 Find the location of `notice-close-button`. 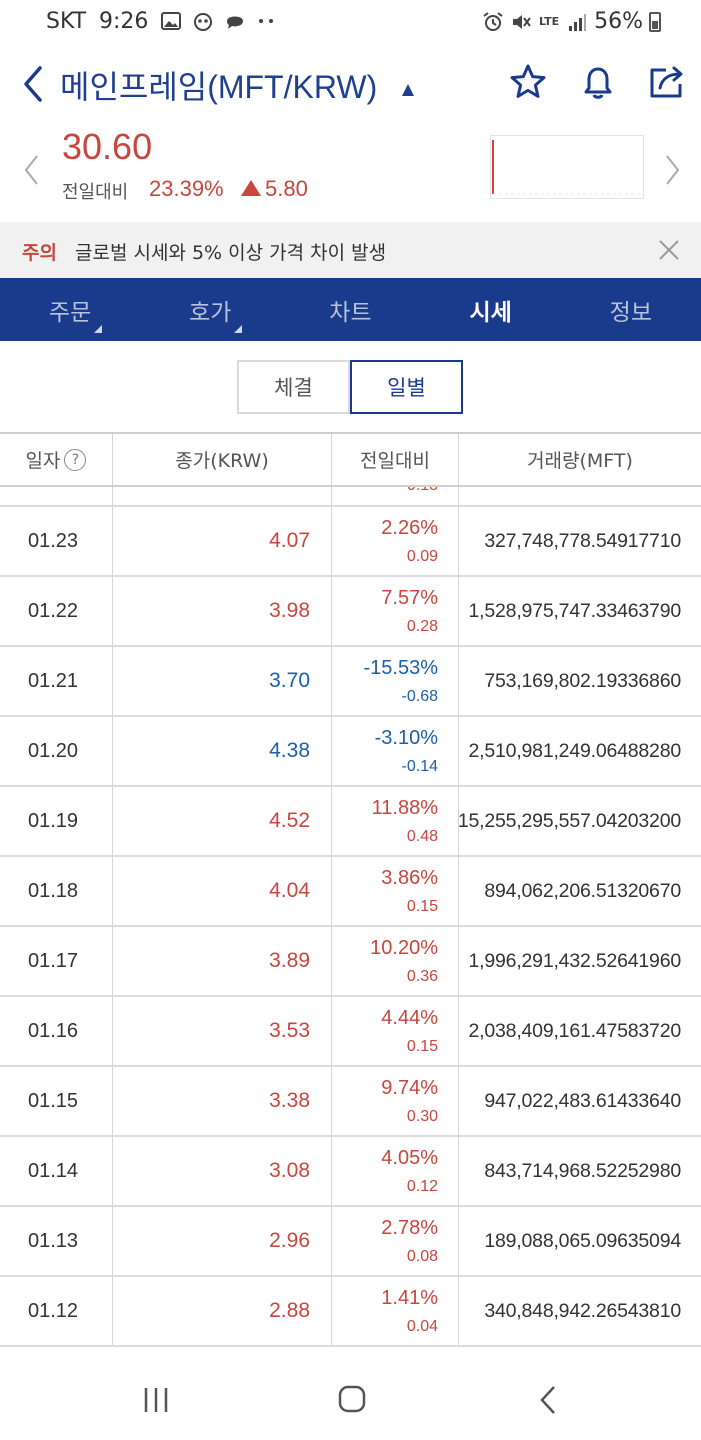

notice-close-button is located at coordinates (669, 250).